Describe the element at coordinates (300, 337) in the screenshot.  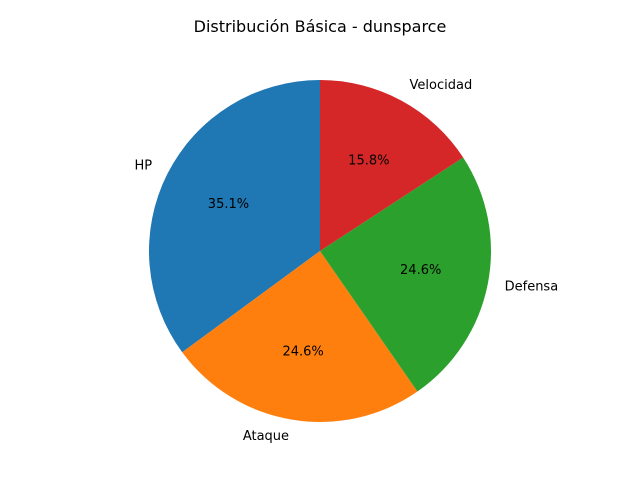
I see `pie-slice-ataque` at that location.